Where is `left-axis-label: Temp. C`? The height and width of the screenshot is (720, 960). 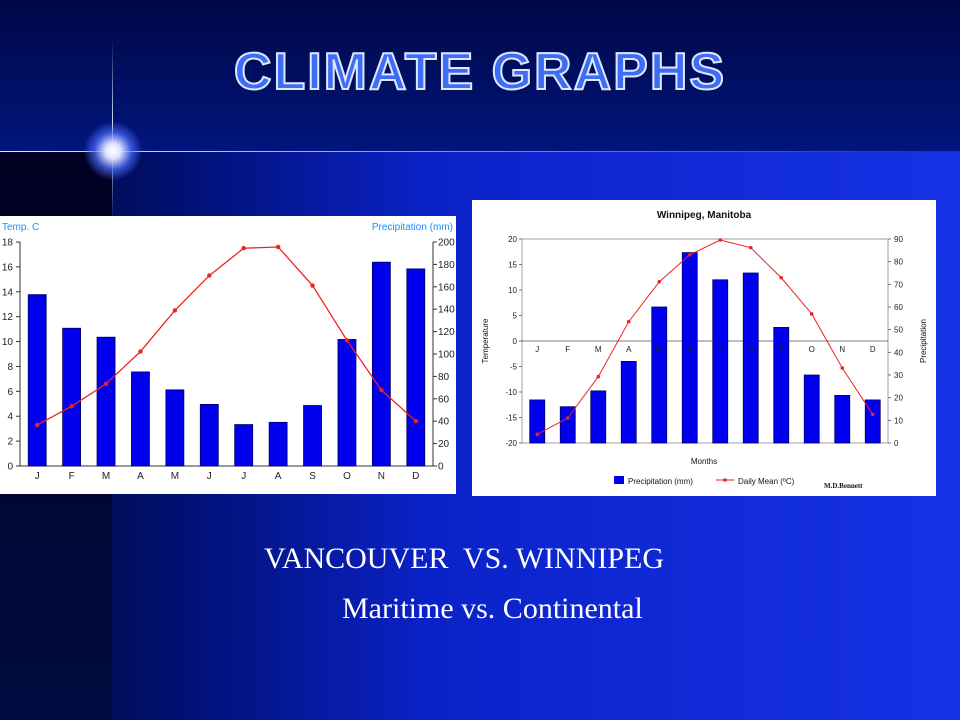
left-axis-label: Temp. C is located at coordinates (20, 227).